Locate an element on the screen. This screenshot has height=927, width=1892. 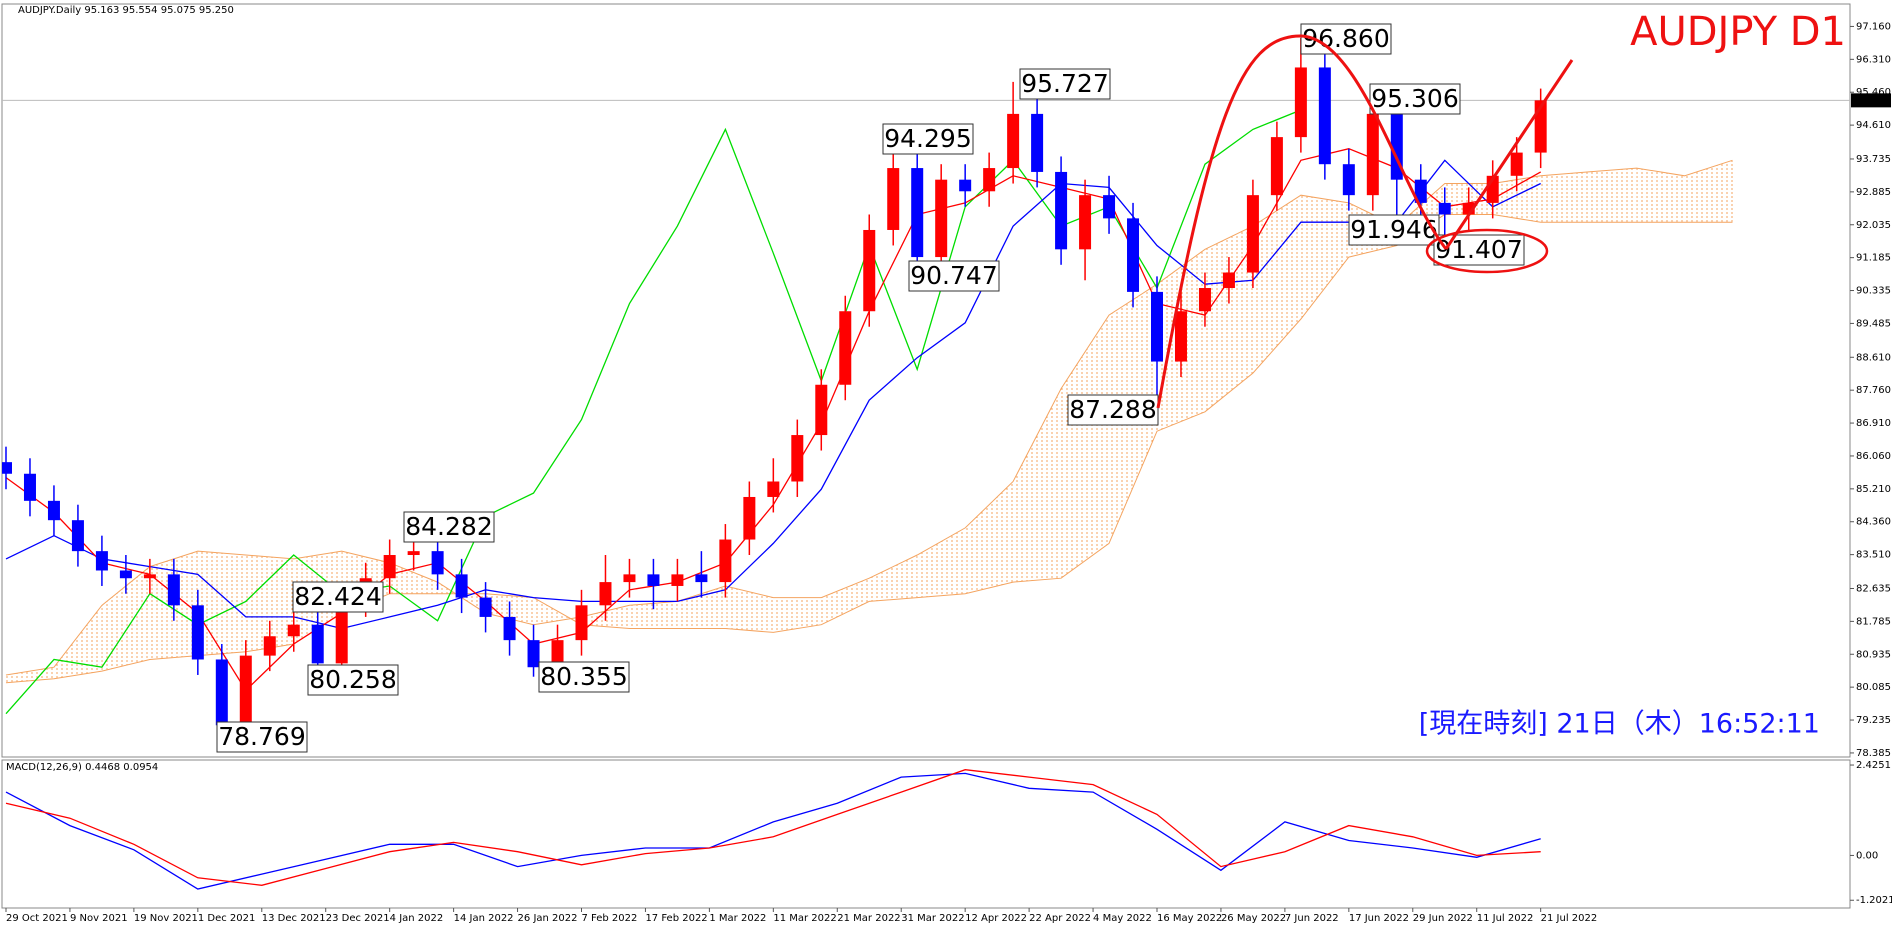
x-tick-label: 4 Jan 2022 is located at coordinates (417, 918).